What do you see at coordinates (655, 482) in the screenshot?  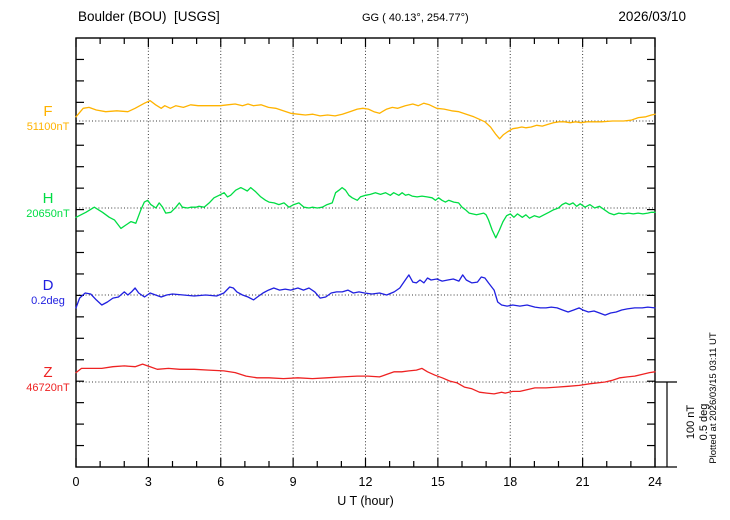 I see `x-tick-label-24: 24` at bounding box center [655, 482].